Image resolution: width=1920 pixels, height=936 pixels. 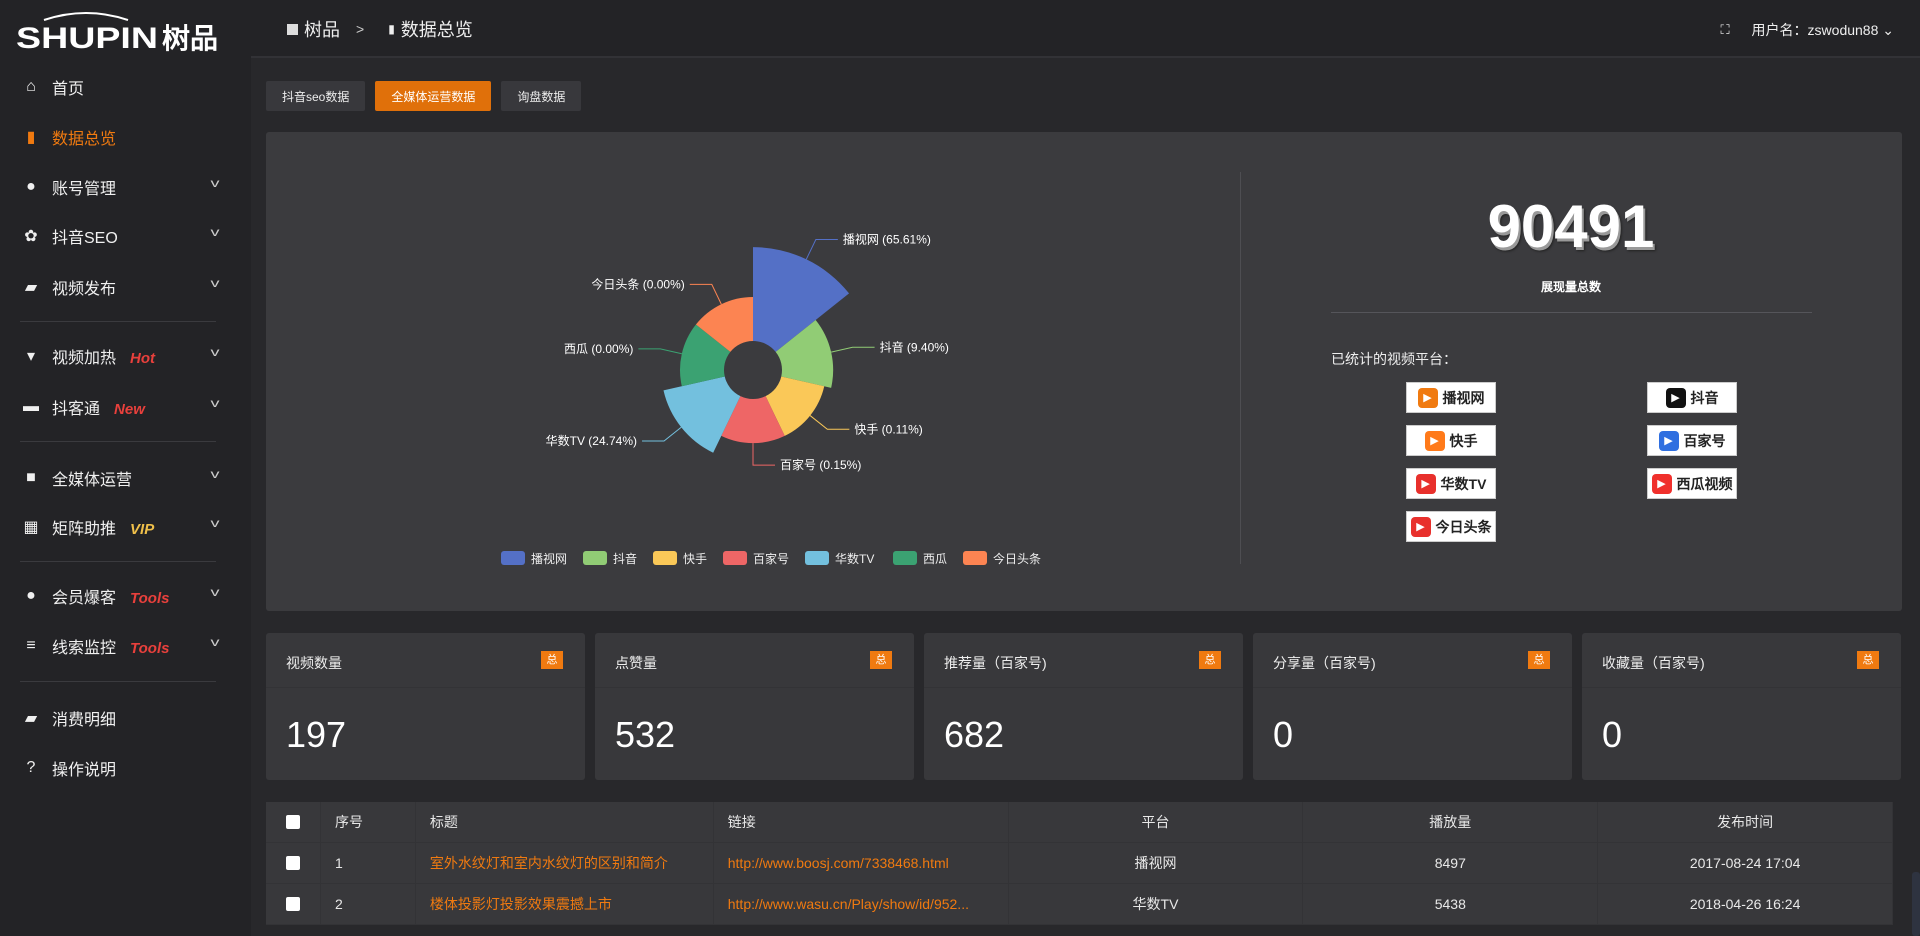 What do you see at coordinates (368, 822) in the screenshot?
I see `col-header: 序号` at bounding box center [368, 822].